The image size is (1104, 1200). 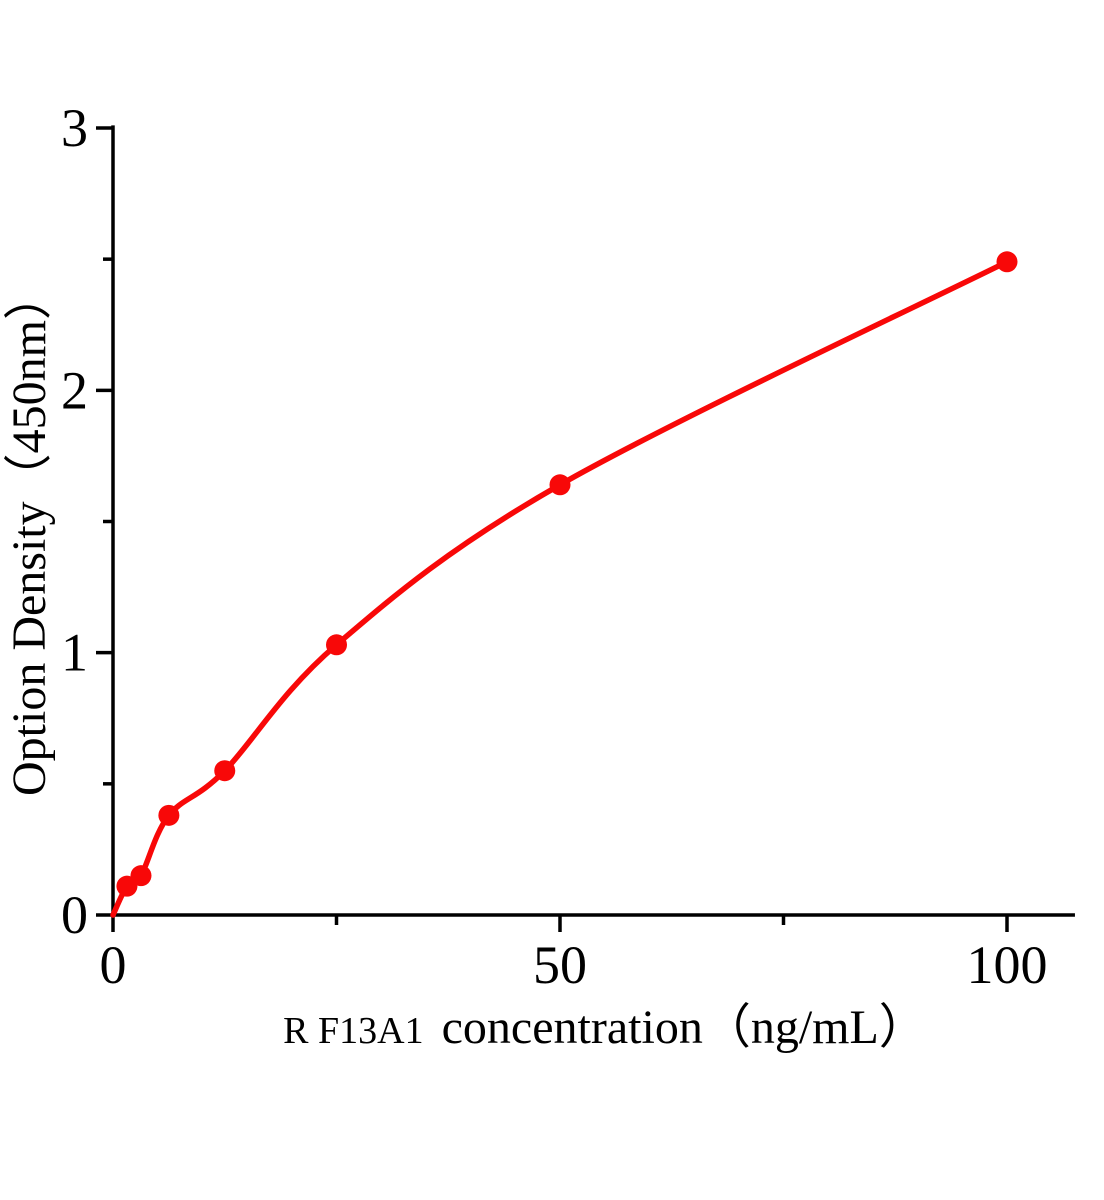 What do you see at coordinates (74, 915) in the screenshot?
I see `y-tick-label: 0` at bounding box center [74, 915].